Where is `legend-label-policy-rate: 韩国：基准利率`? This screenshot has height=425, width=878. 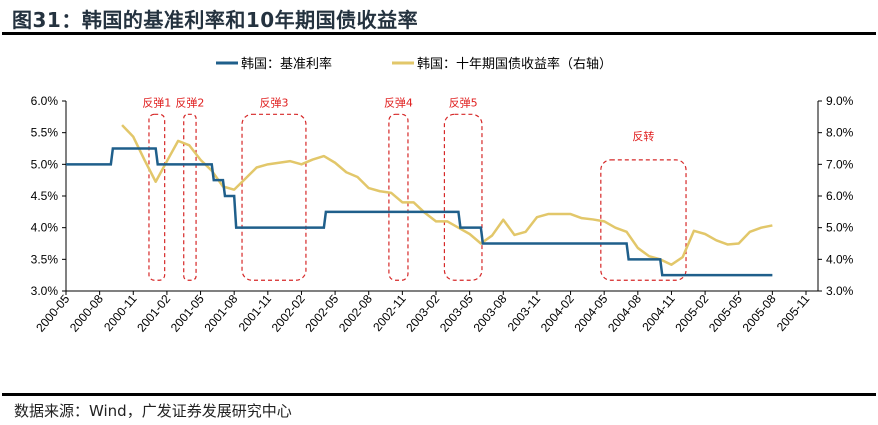
legend-label-policy-rate: 韩国：基准利率 is located at coordinates (286, 64).